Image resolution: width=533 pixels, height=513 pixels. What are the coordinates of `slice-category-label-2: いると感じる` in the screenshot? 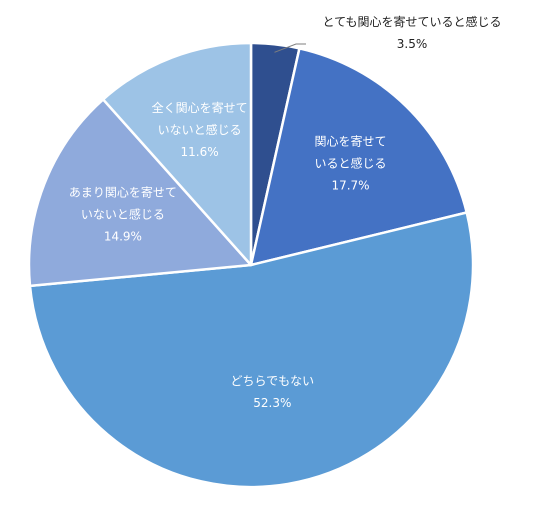 It's located at (350, 163).